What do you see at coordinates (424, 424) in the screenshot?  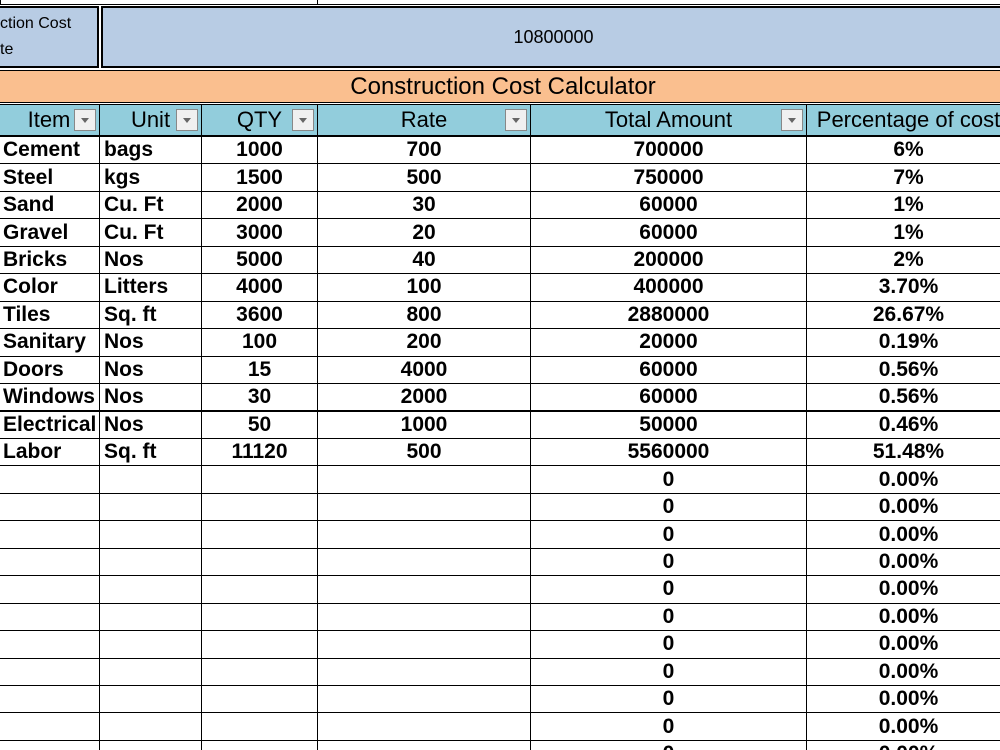 I see `cell-rate: 1000` at bounding box center [424, 424].